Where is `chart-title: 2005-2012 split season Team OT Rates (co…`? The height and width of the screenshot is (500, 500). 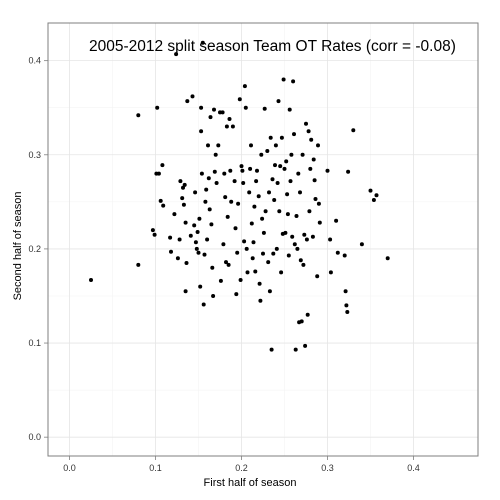 chart-title: 2005-2012 split season Team OT Rates (co… is located at coordinates (272, 46).